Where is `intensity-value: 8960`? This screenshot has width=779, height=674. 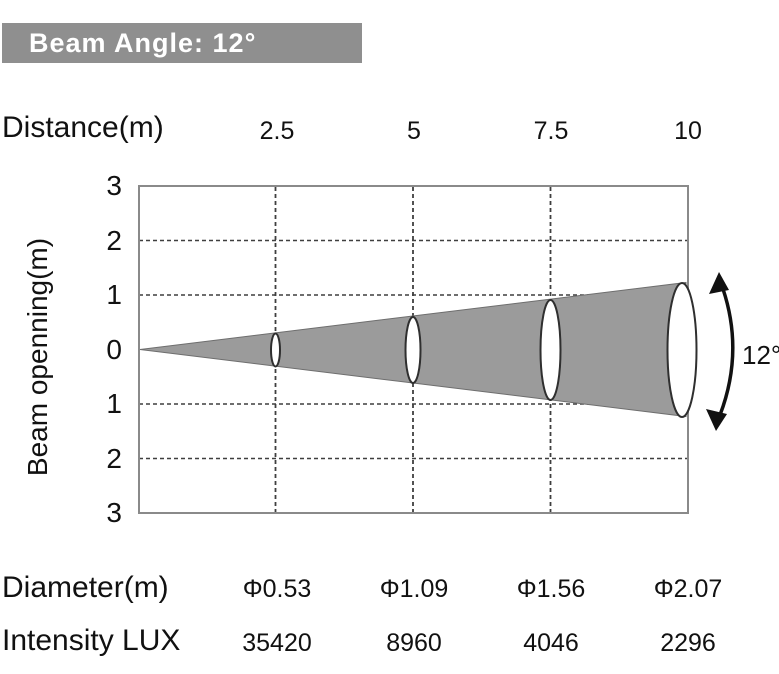
intensity-value: 8960 is located at coordinates (414, 643).